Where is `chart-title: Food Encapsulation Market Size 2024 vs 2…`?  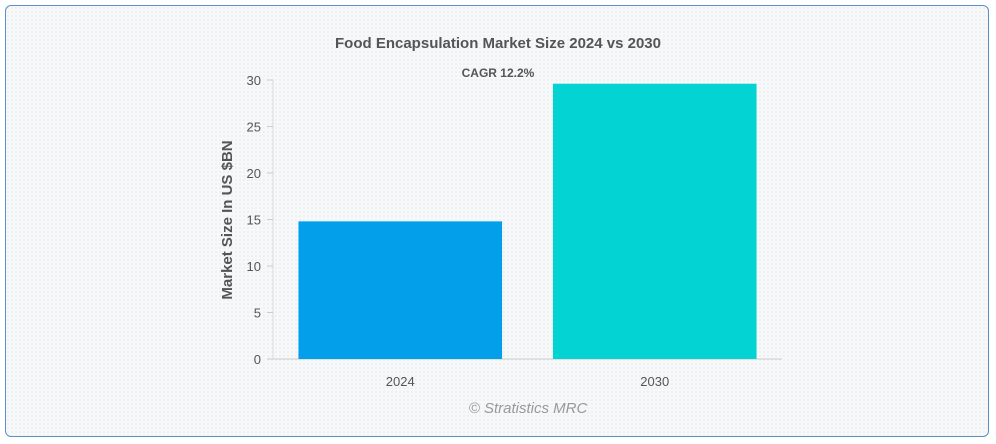 chart-title: Food Encapsulation Market Size 2024 vs 2… is located at coordinates (498, 43).